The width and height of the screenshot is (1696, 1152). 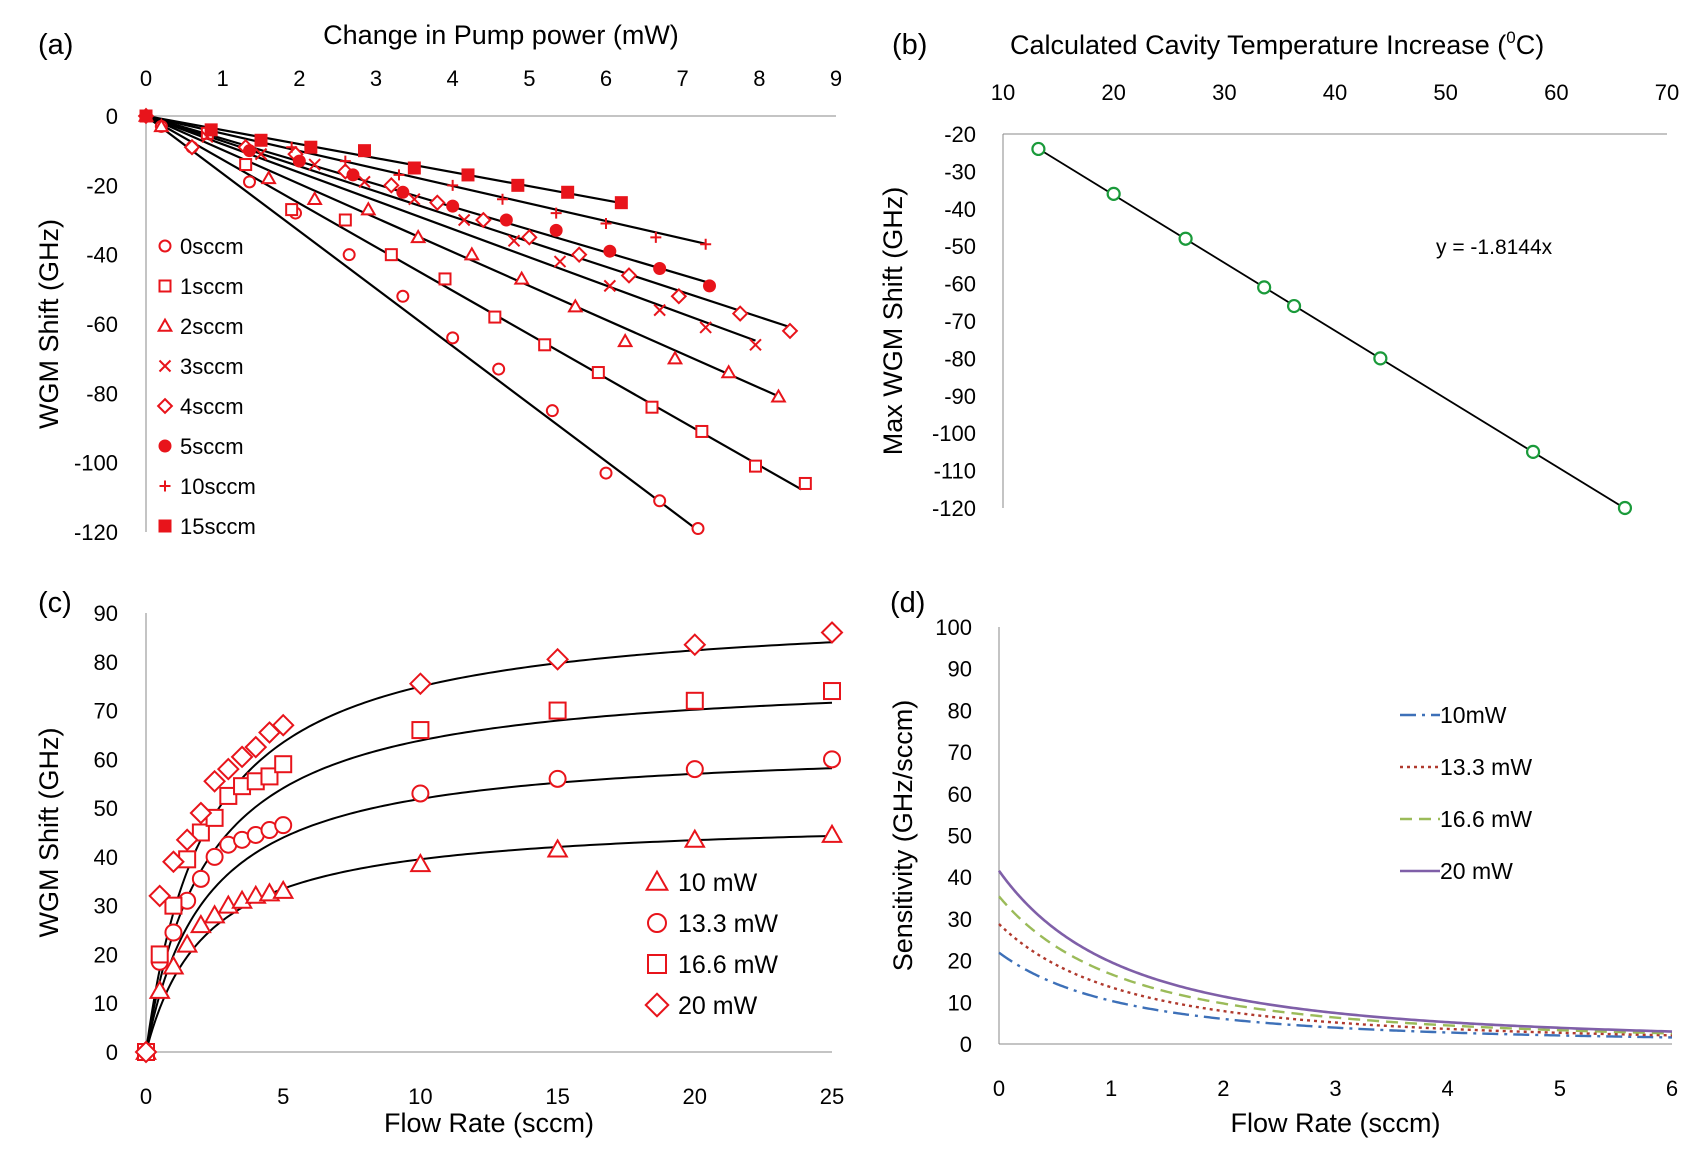 What do you see at coordinates (165, 486) in the screenshot?
I see `panel-a-legend-marker-10sccm` at bounding box center [165, 486].